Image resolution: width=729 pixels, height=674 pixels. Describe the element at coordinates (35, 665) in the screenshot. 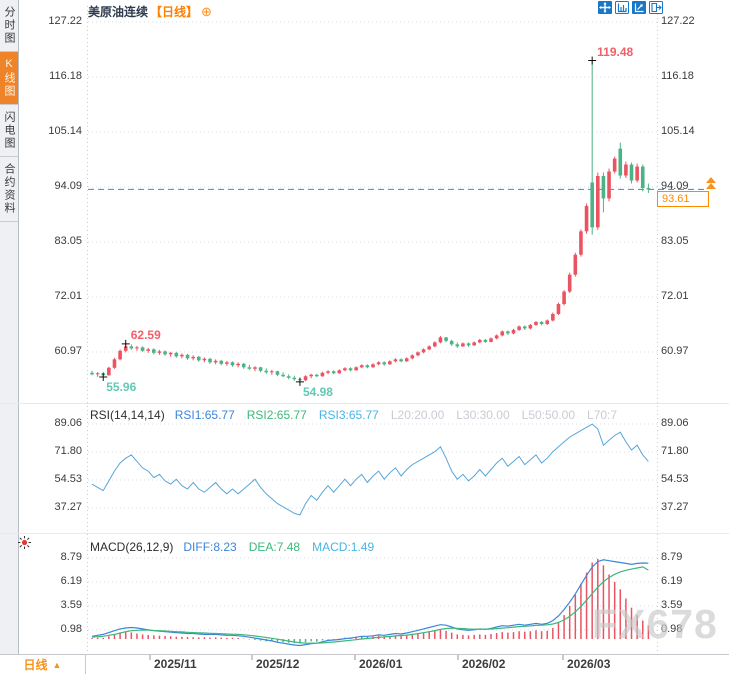

I see `period-label: 日线` at that location.